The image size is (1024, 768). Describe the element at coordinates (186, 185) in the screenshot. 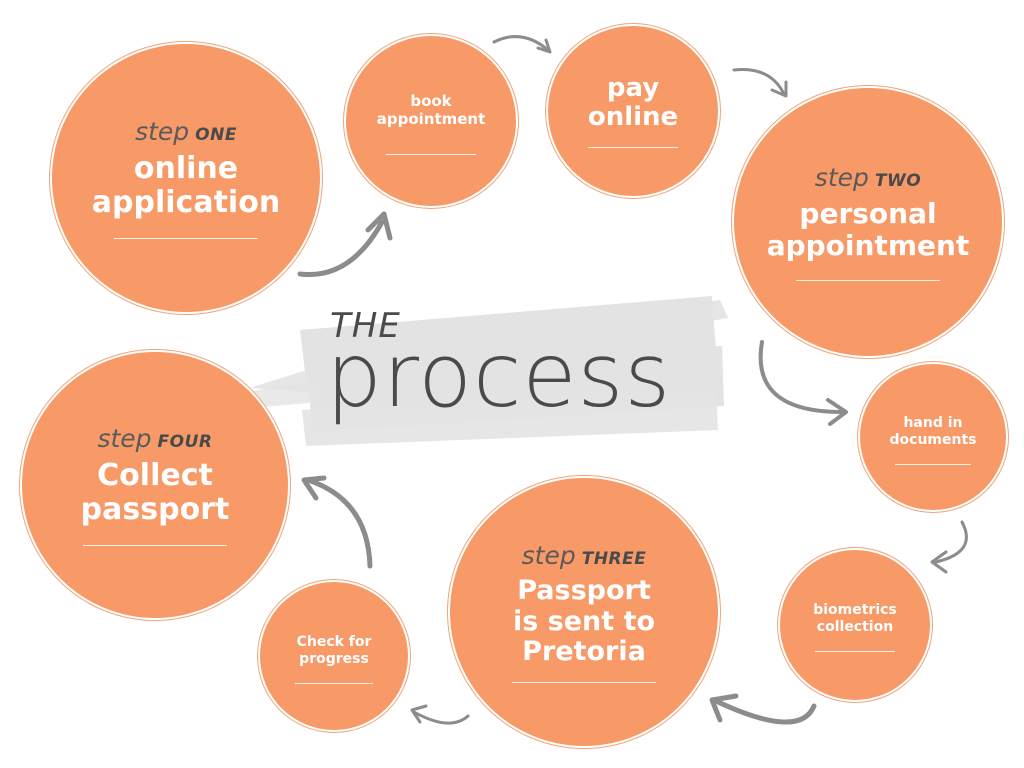

I see `step-one-title: online application` at that location.